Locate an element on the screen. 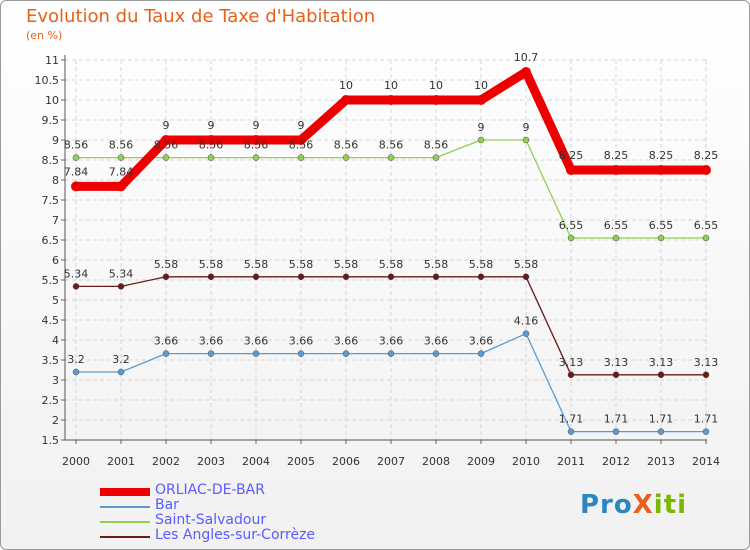 This screenshot has width=750, height=550. x-tick-label: 2010 is located at coordinates (526, 461).